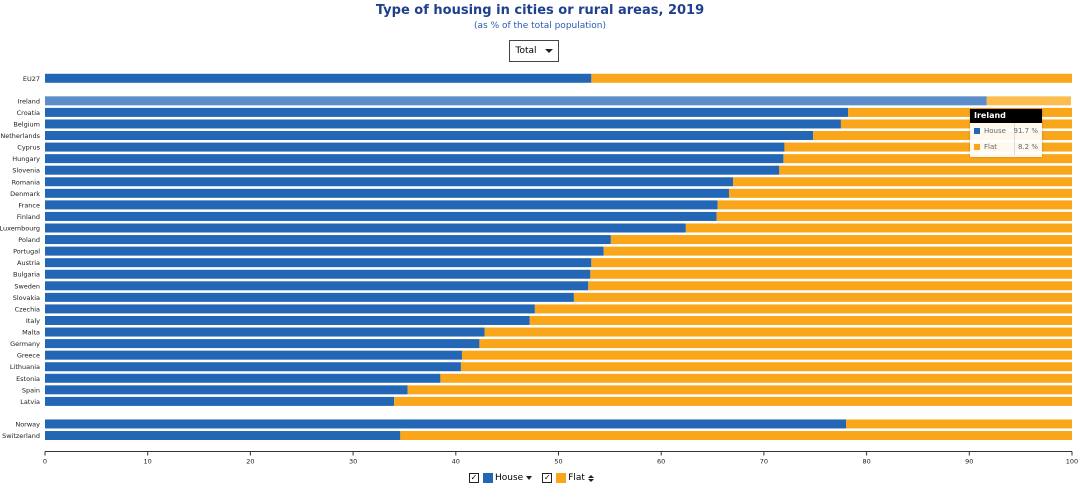  I want to click on bar-flat-spain, so click(739, 390).